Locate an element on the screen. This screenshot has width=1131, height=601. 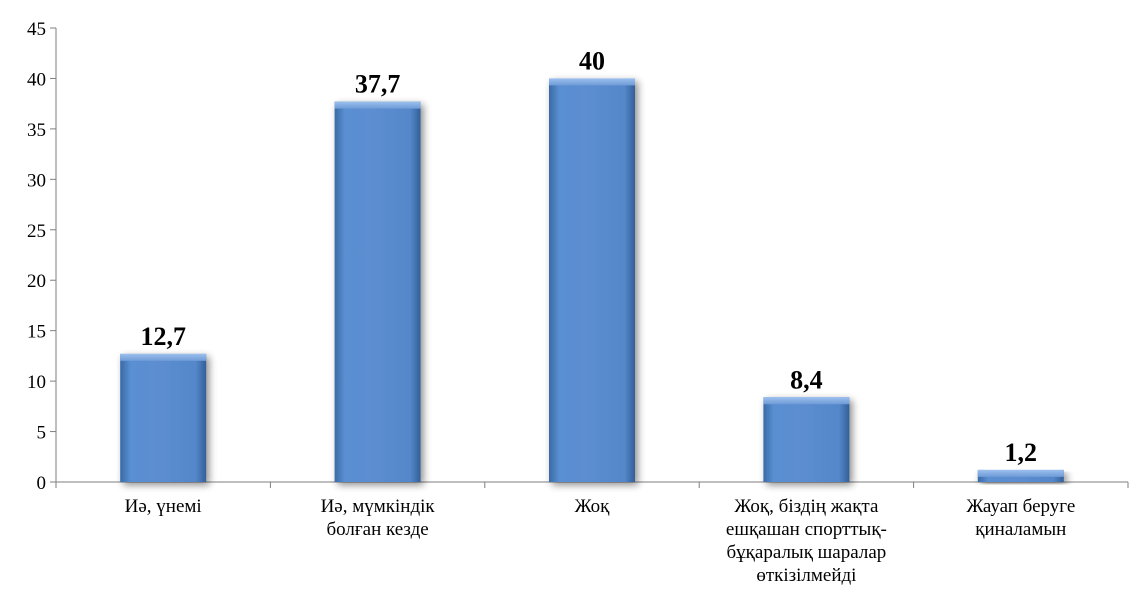
category-label-line: Жоқ is located at coordinates (593, 506).